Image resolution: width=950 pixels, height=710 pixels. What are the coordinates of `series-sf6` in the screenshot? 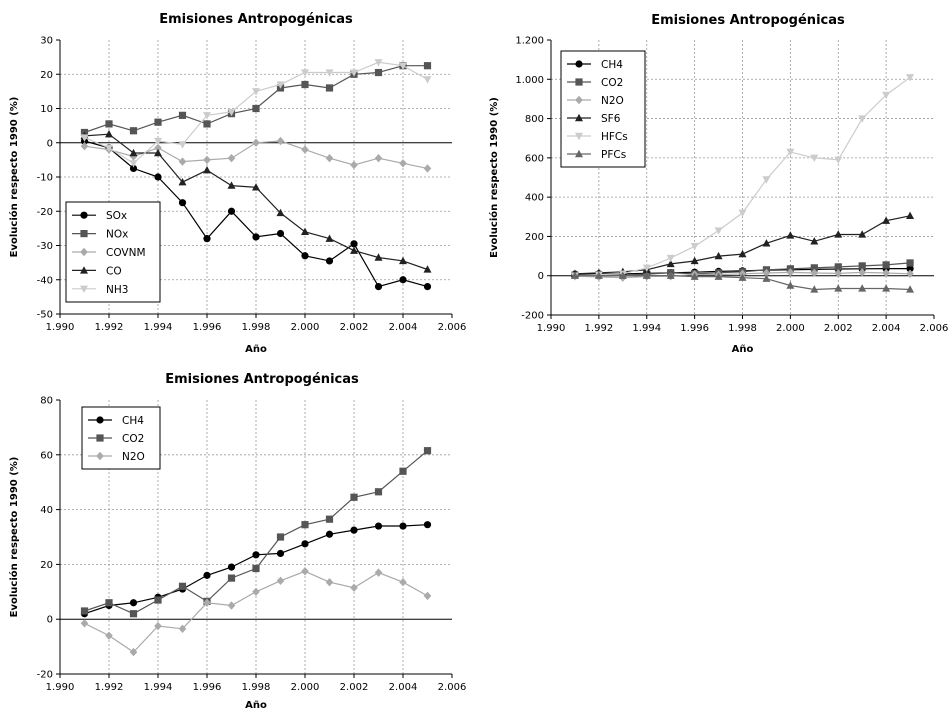 It's located at (742, 244).